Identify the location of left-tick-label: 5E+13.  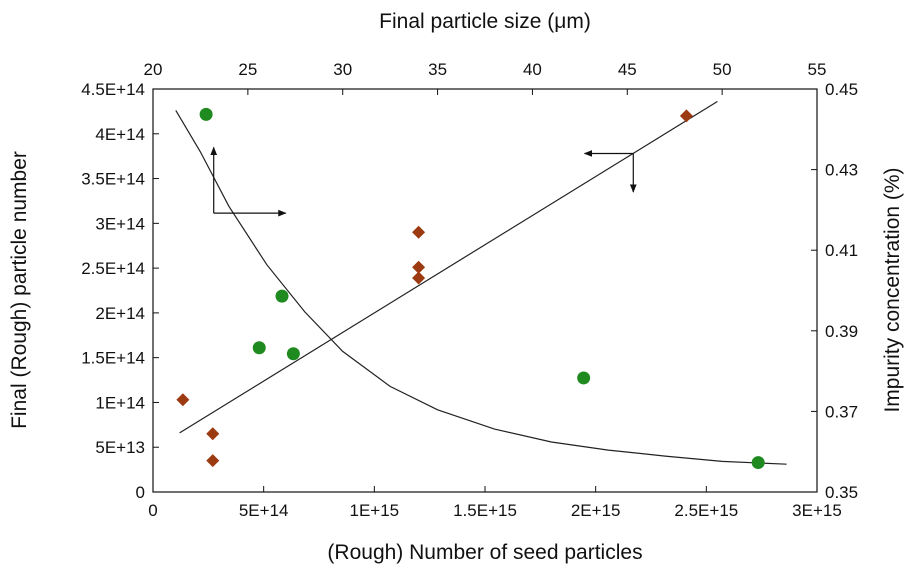
(120, 447).